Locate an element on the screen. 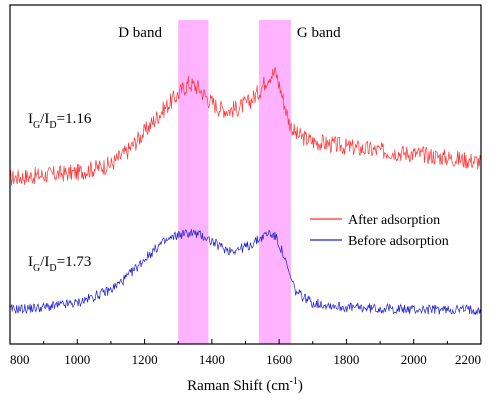 This screenshot has width=498, height=403. intensity-ratio-label-1: IG/ID=1.16 is located at coordinates (60, 121).